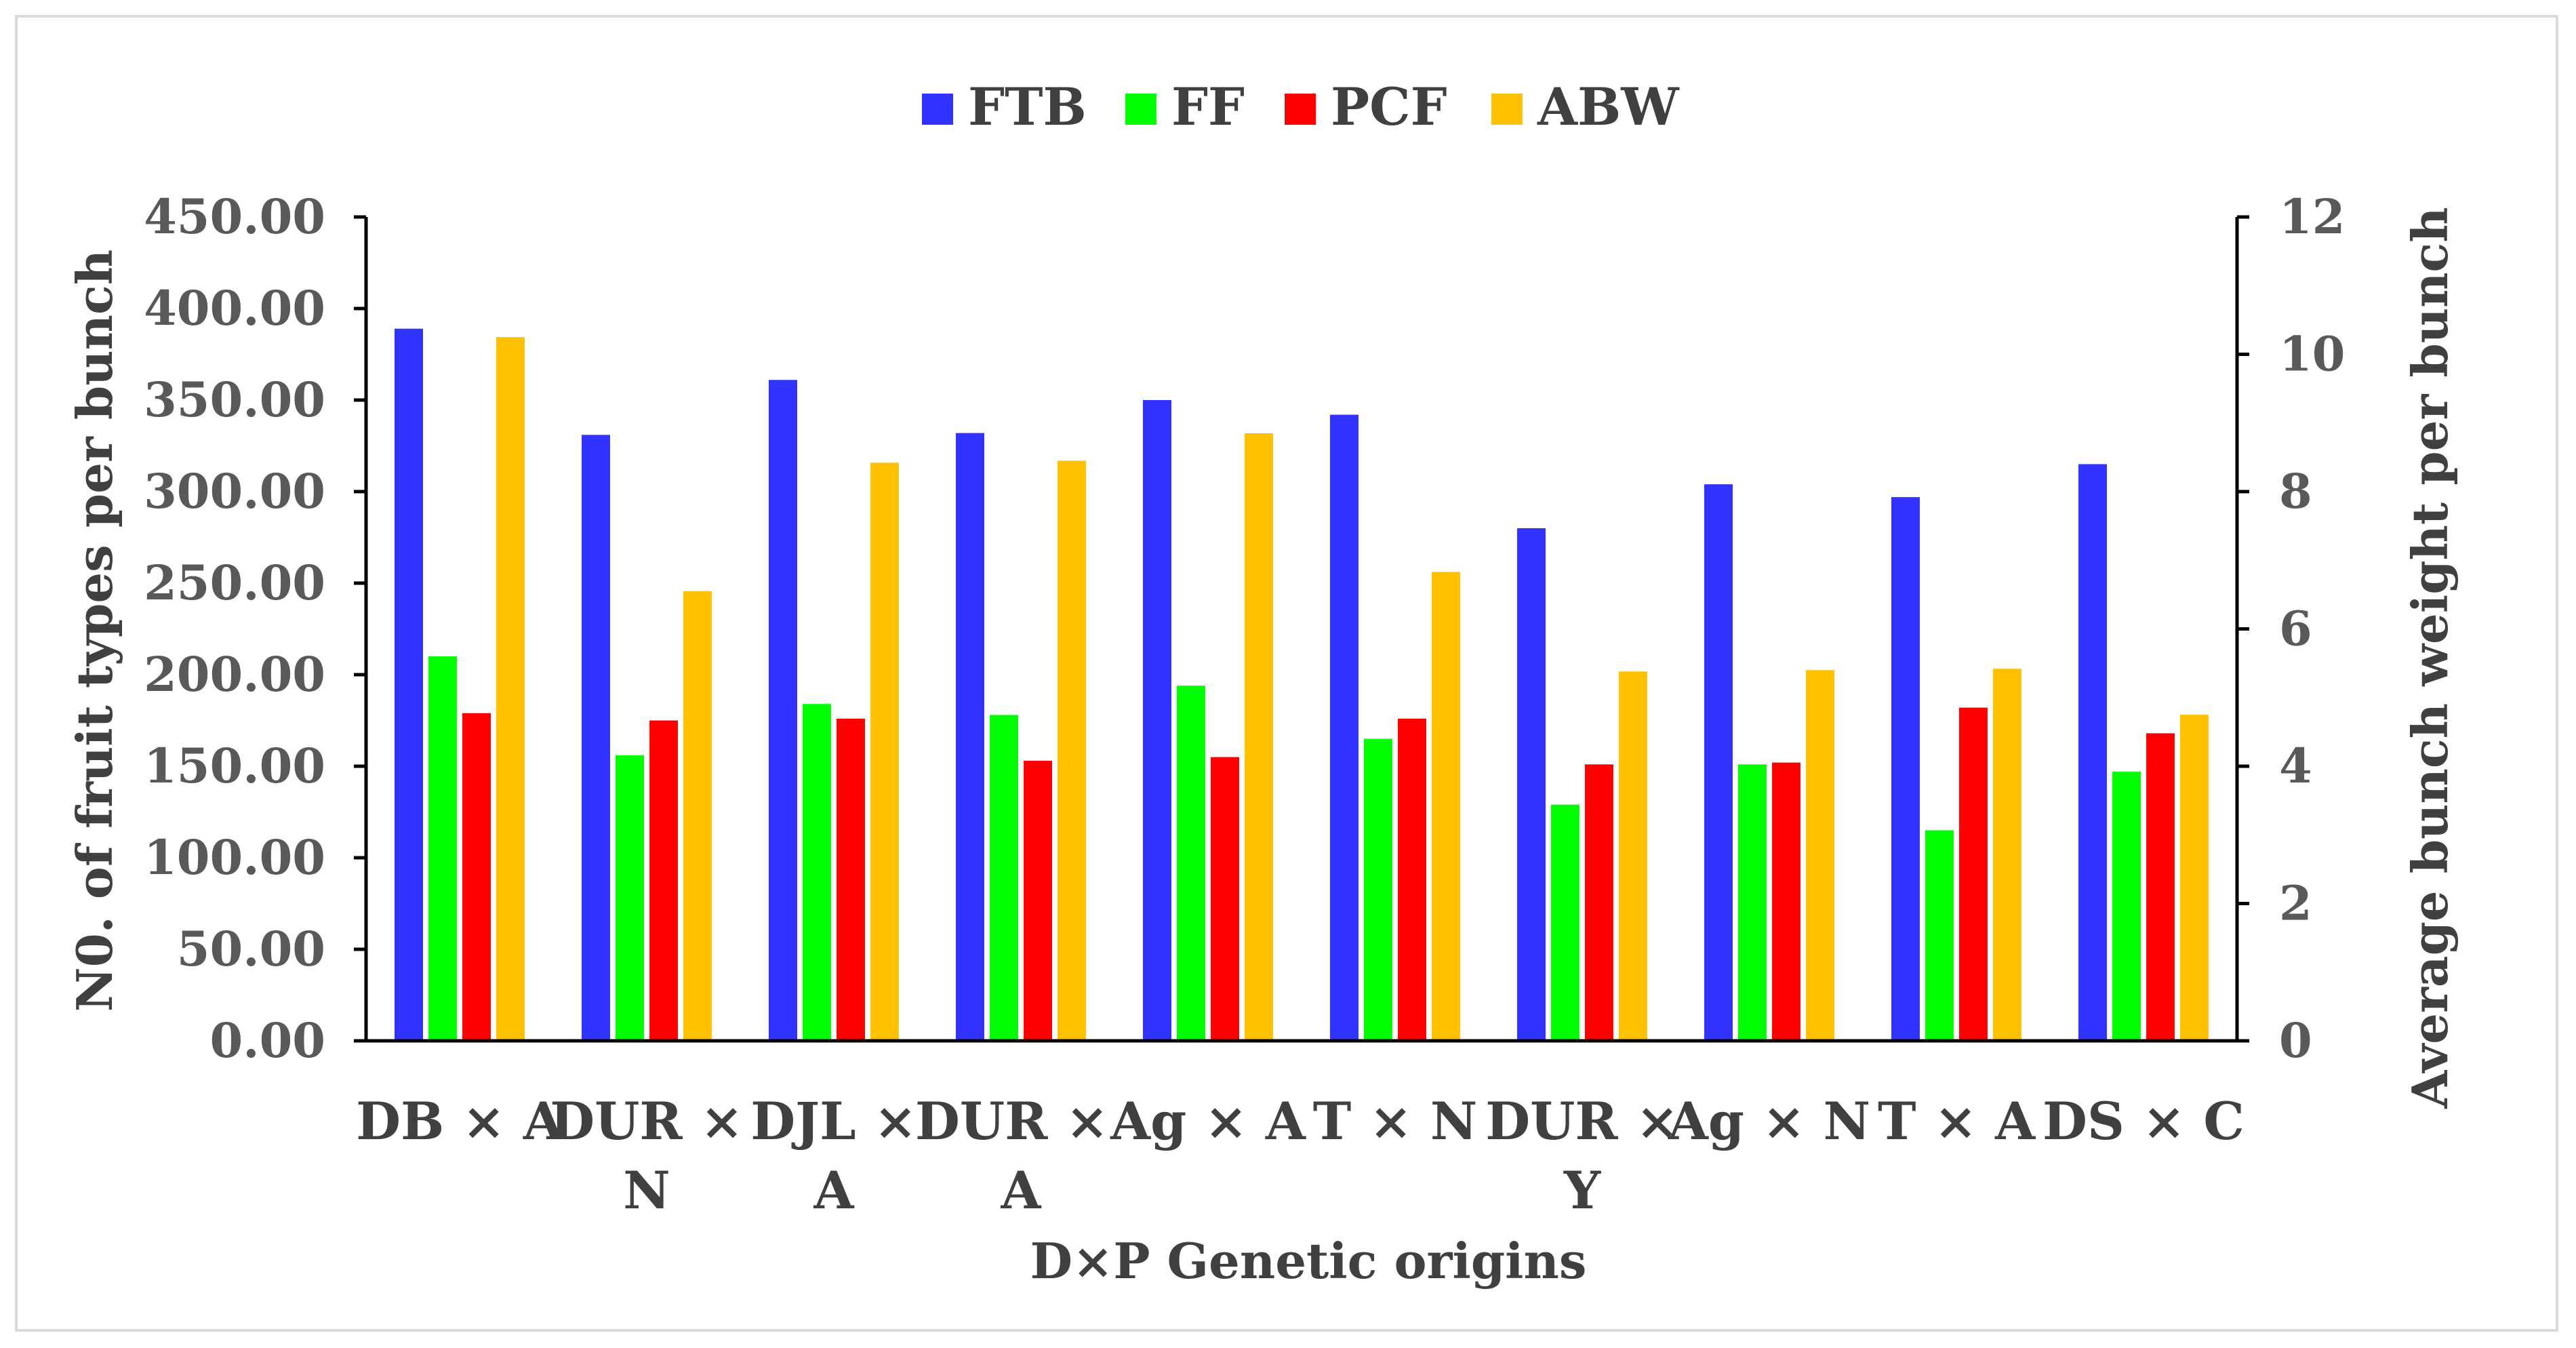 The image size is (2576, 1348). I want to click on x-tick-label: DUR × A, so click(1021, 1156).